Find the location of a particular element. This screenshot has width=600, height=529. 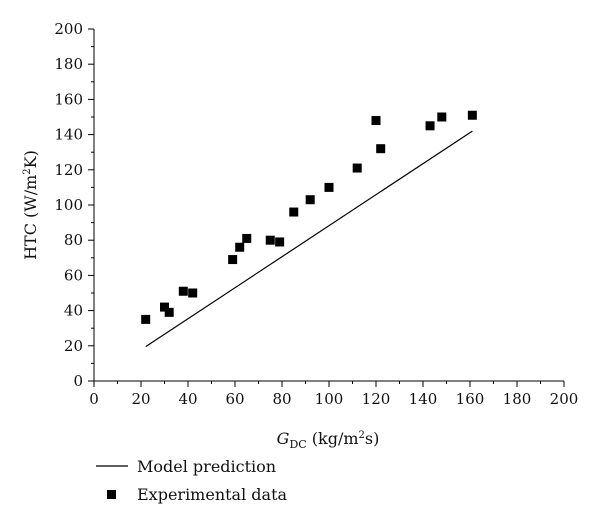

legend-square-swatch is located at coordinates (111, 494).